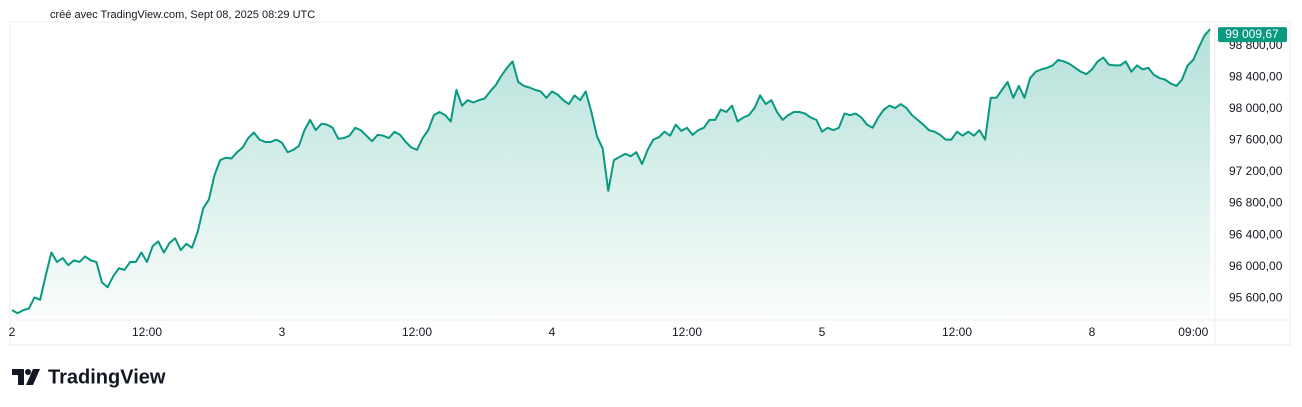 The width and height of the screenshot is (1302, 407). What do you see at coordinates (26, 377) in the screenshot?
I see `brand-logo` at bounding box center [26, 377].